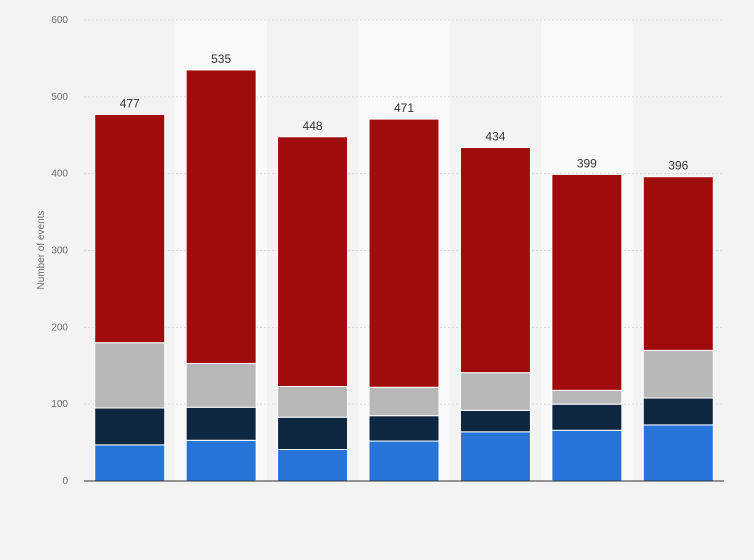 This screenshot has width=754, height=560. I want to click on y-axis: 0 100 200 300 400 500 600, so click(59, 251).